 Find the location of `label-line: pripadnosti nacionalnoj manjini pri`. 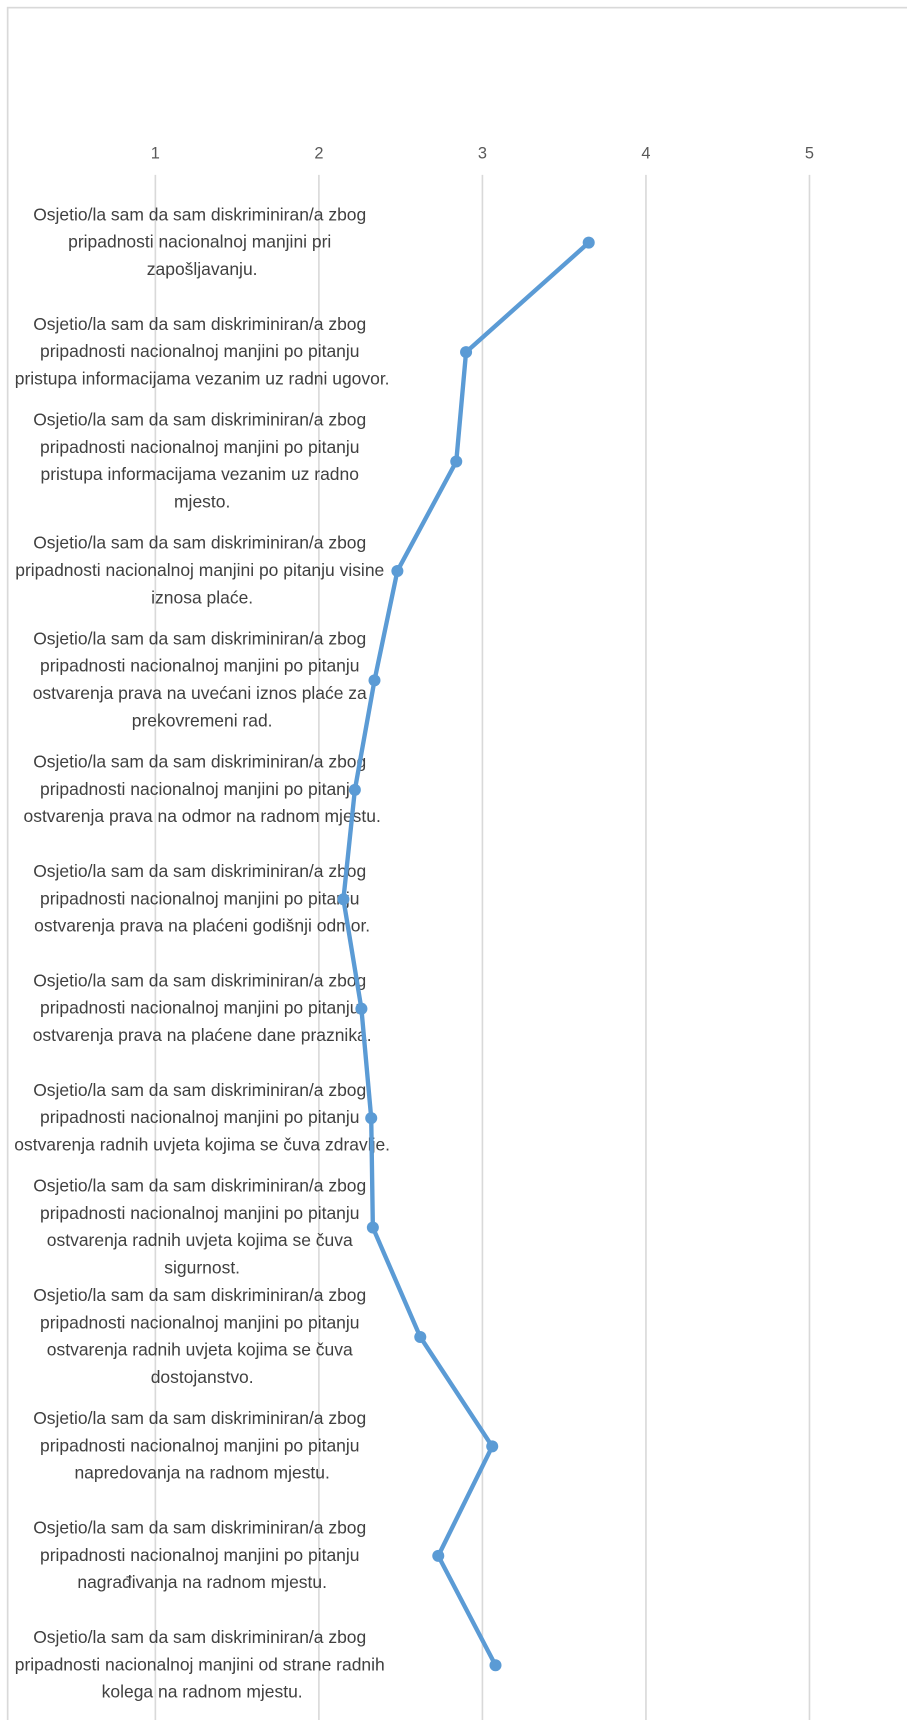

label-line: pripadnosti nacionalnoj manjini pri is located at coordinates (202, 241).